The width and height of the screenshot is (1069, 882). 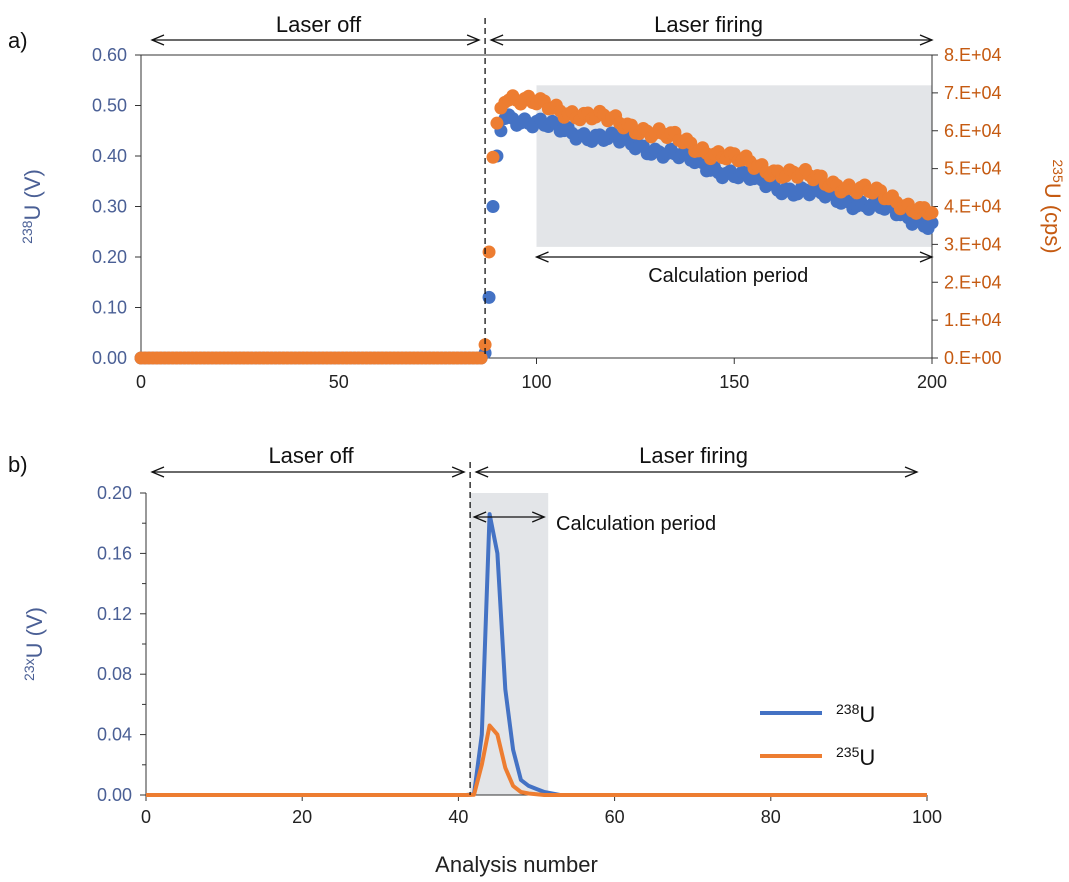 I want to click on panel-a-x-tick-label: 0, so click(x=141, y=382).